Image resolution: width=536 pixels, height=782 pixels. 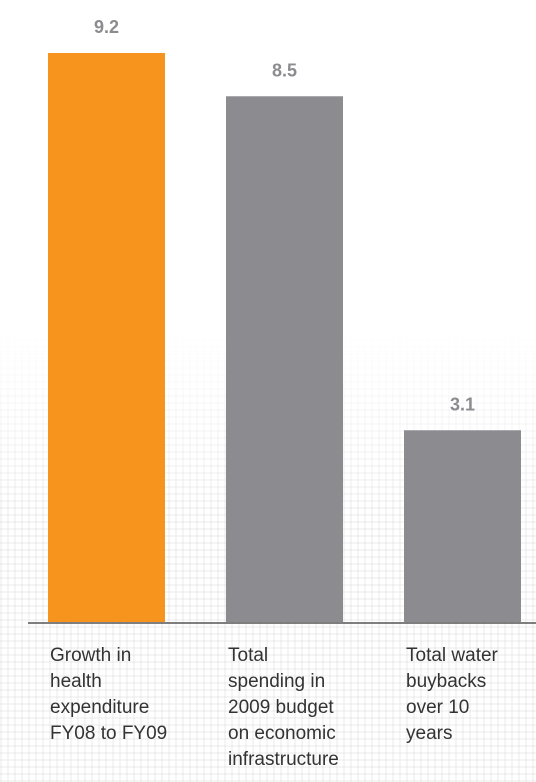 I want to click on value-label-3: 3.1, so click(x=462, y=404).